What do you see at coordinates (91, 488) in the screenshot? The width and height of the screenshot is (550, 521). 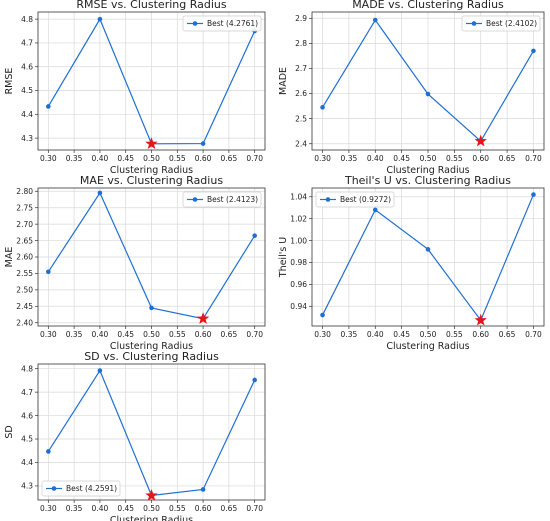 I see `legend-entry: Best (4.2591)` at bounding box center [91, 488].